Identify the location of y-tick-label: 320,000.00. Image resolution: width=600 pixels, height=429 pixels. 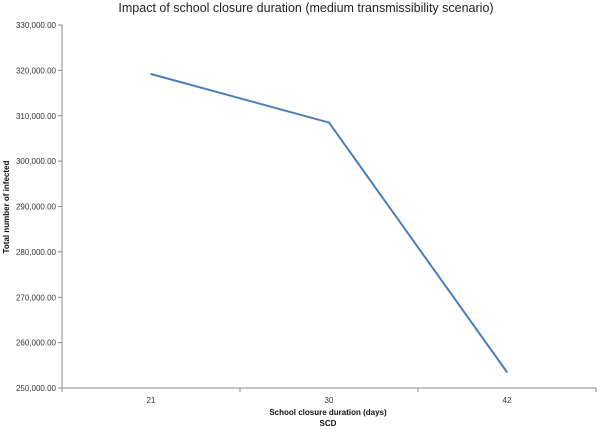
(36, 70).